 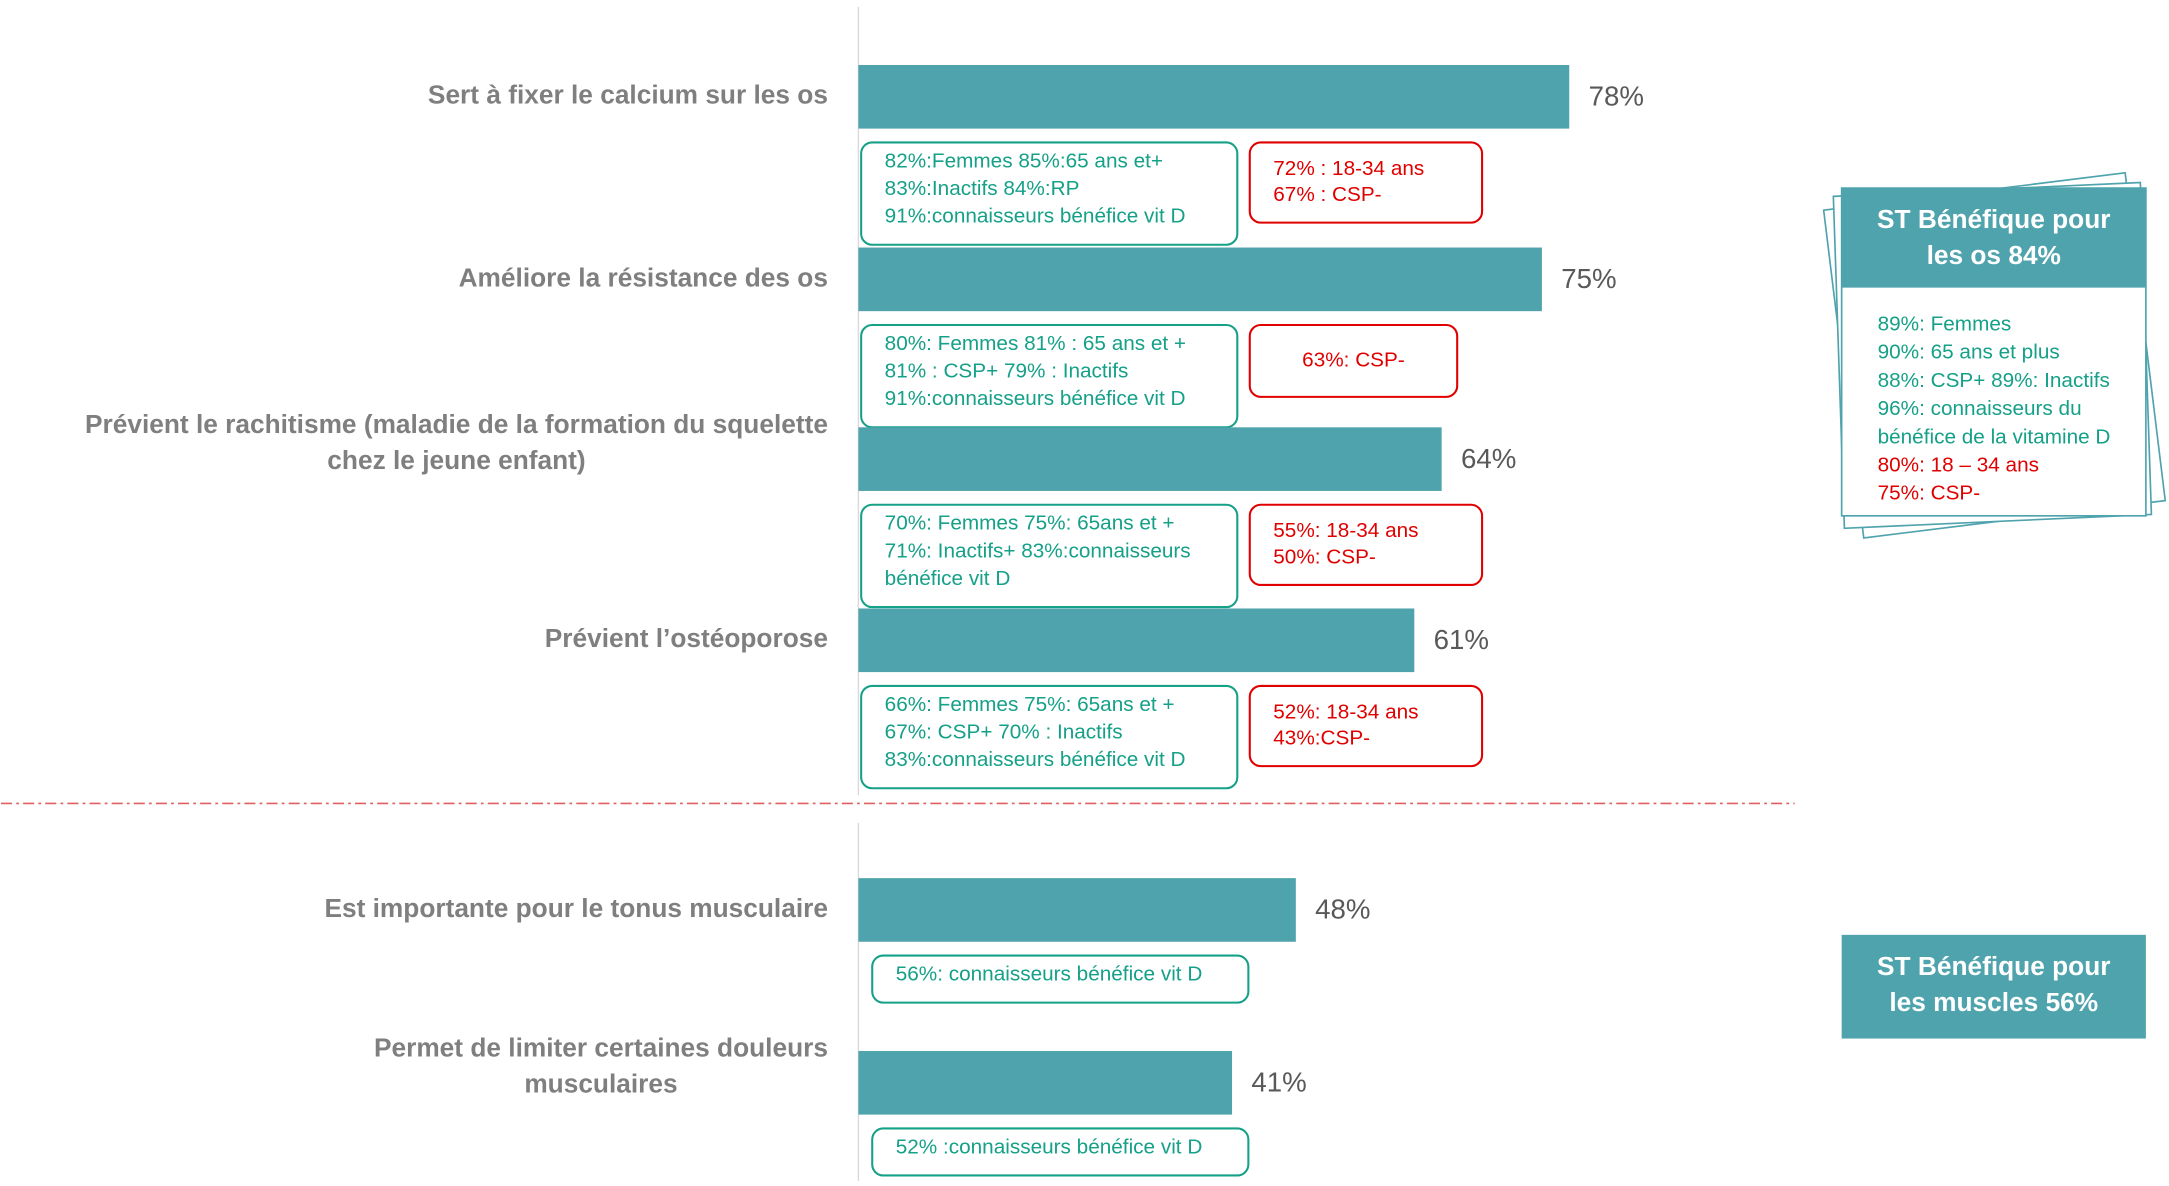 What do you see at coordinates (1348, 168) in the screenshot?
I see `annotation-text: 72% : 18-34 ans` at bounding box center [1348, 168].